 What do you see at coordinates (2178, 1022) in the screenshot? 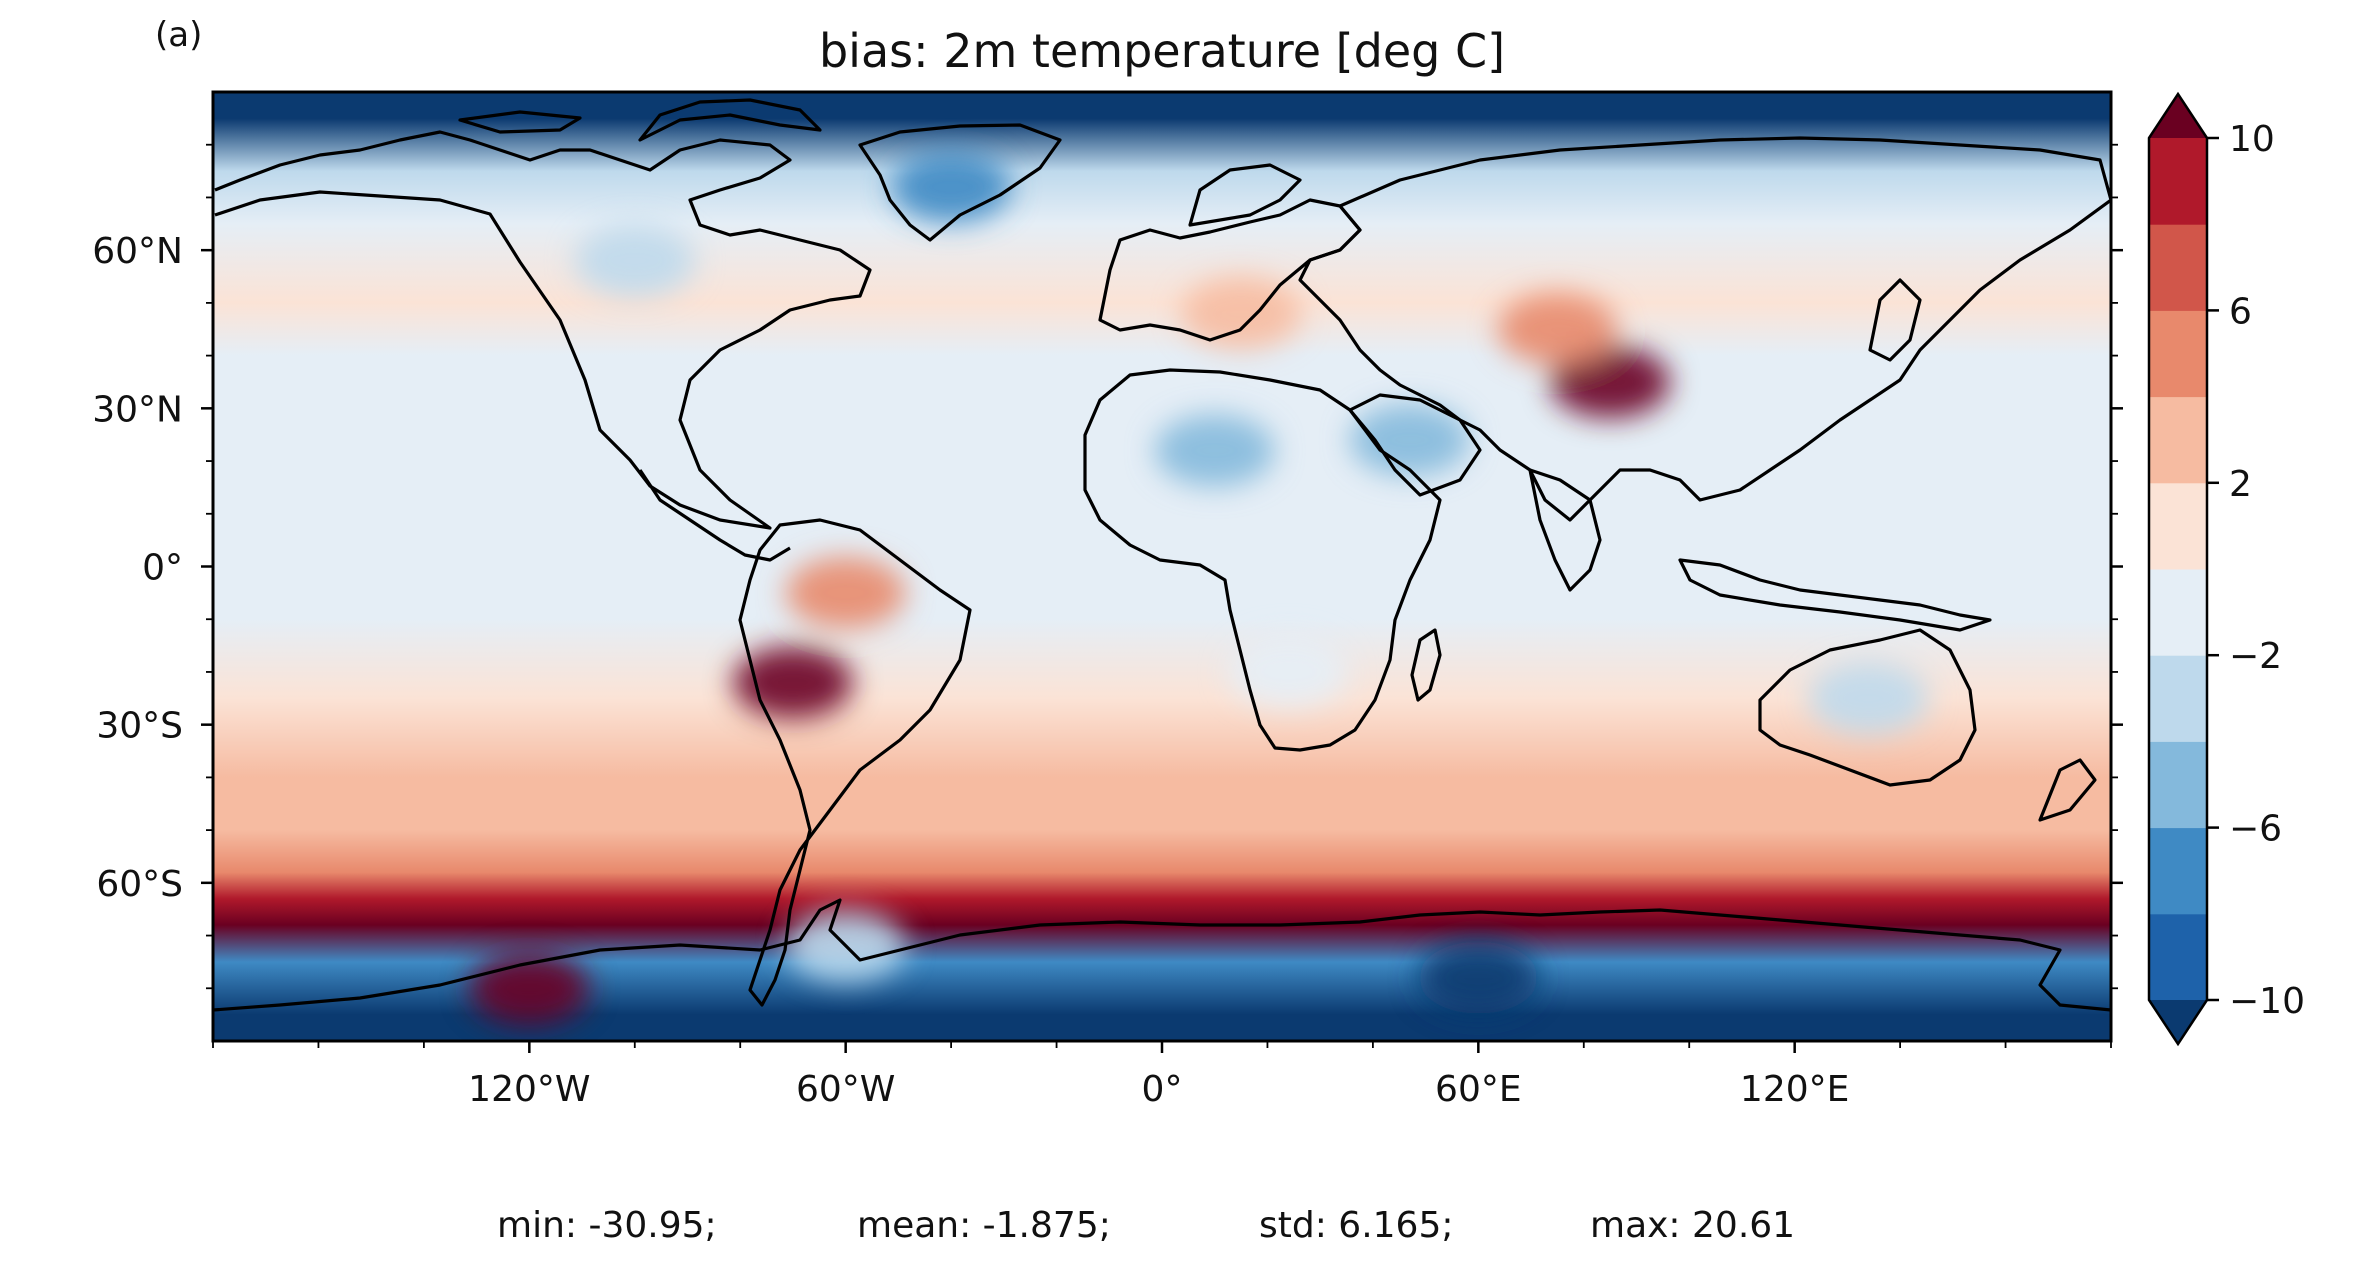
I see `colorbar-extend-min` at bounding box center [2178, 1022].